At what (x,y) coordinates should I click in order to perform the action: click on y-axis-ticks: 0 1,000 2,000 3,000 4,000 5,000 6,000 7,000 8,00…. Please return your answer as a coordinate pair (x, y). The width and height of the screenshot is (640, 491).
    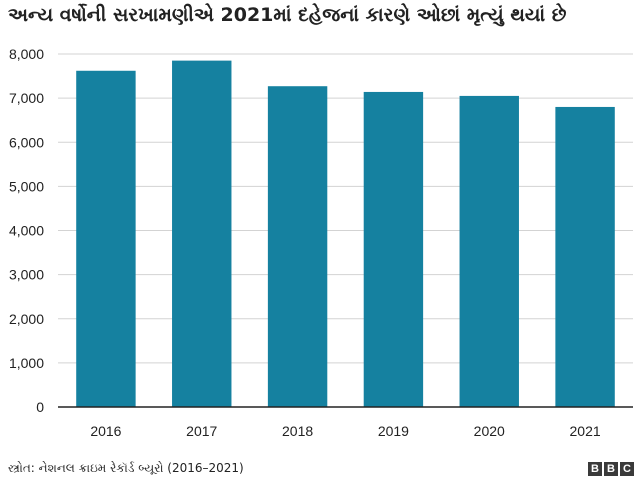
    Looking at the image, I should click on (26, 230).